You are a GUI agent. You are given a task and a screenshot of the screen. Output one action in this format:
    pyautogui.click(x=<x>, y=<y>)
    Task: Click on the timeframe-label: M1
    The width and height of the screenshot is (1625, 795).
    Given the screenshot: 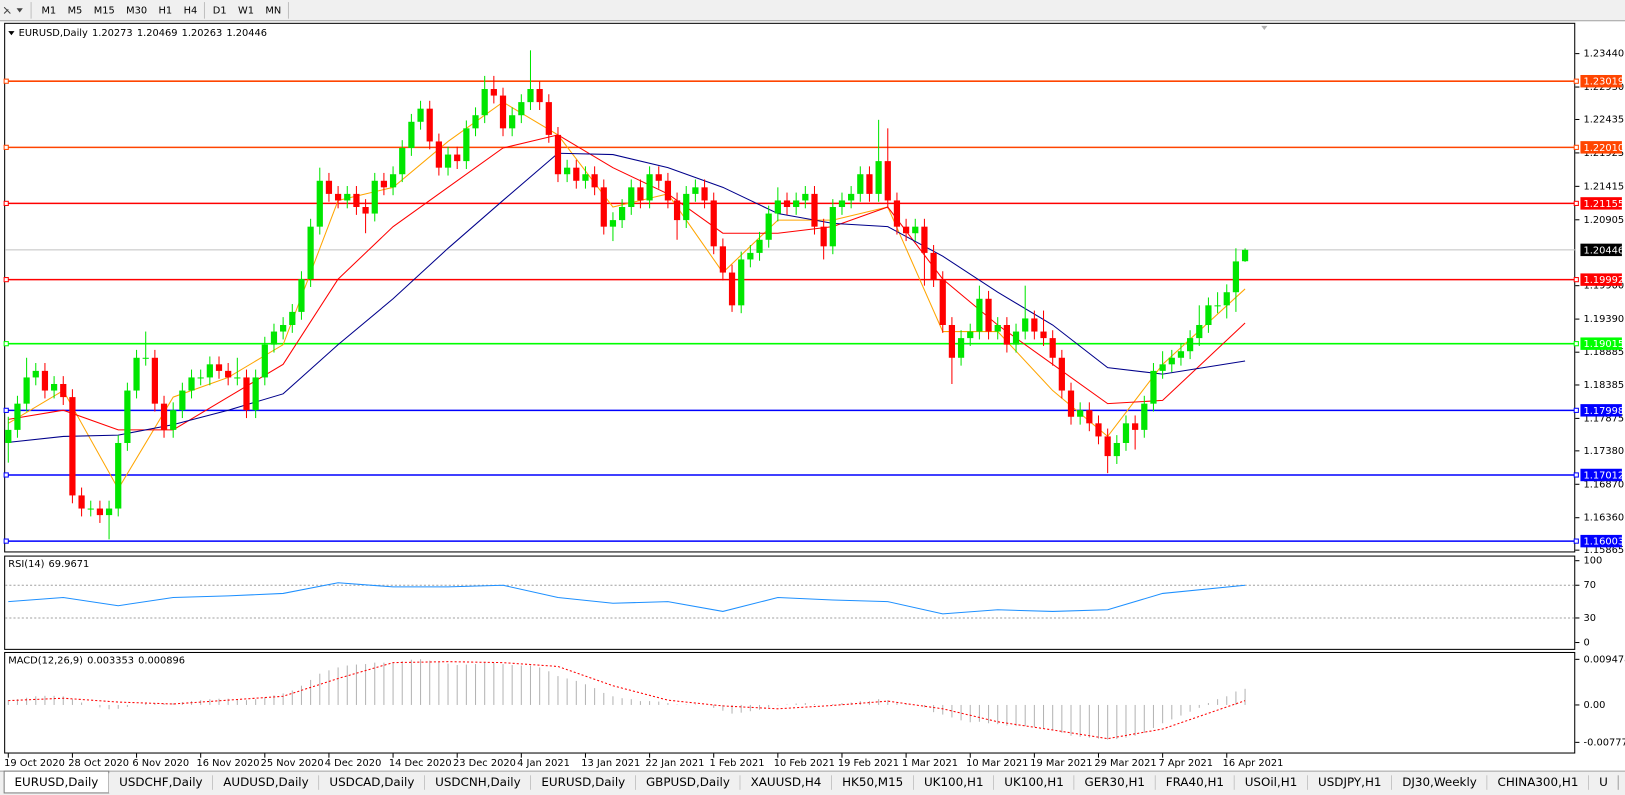 What is the action you would take?
    pyautogui.click(x=48, y=10)
    